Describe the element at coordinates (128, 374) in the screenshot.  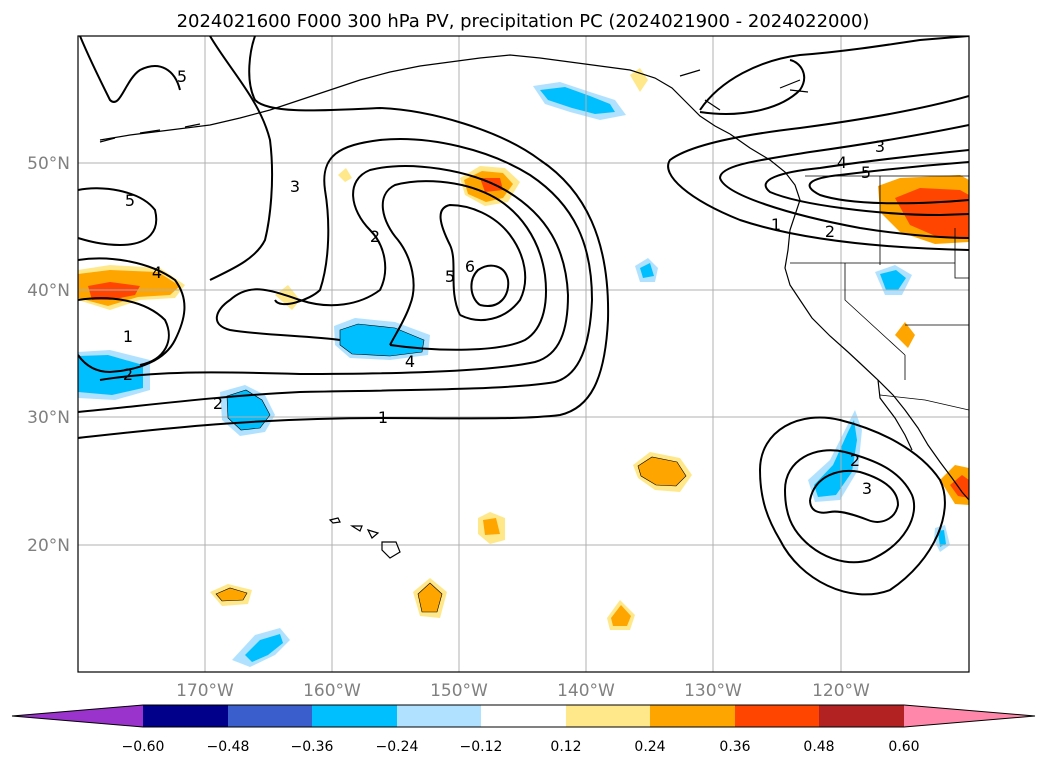
I see `contour-label-10: 2` at that location.